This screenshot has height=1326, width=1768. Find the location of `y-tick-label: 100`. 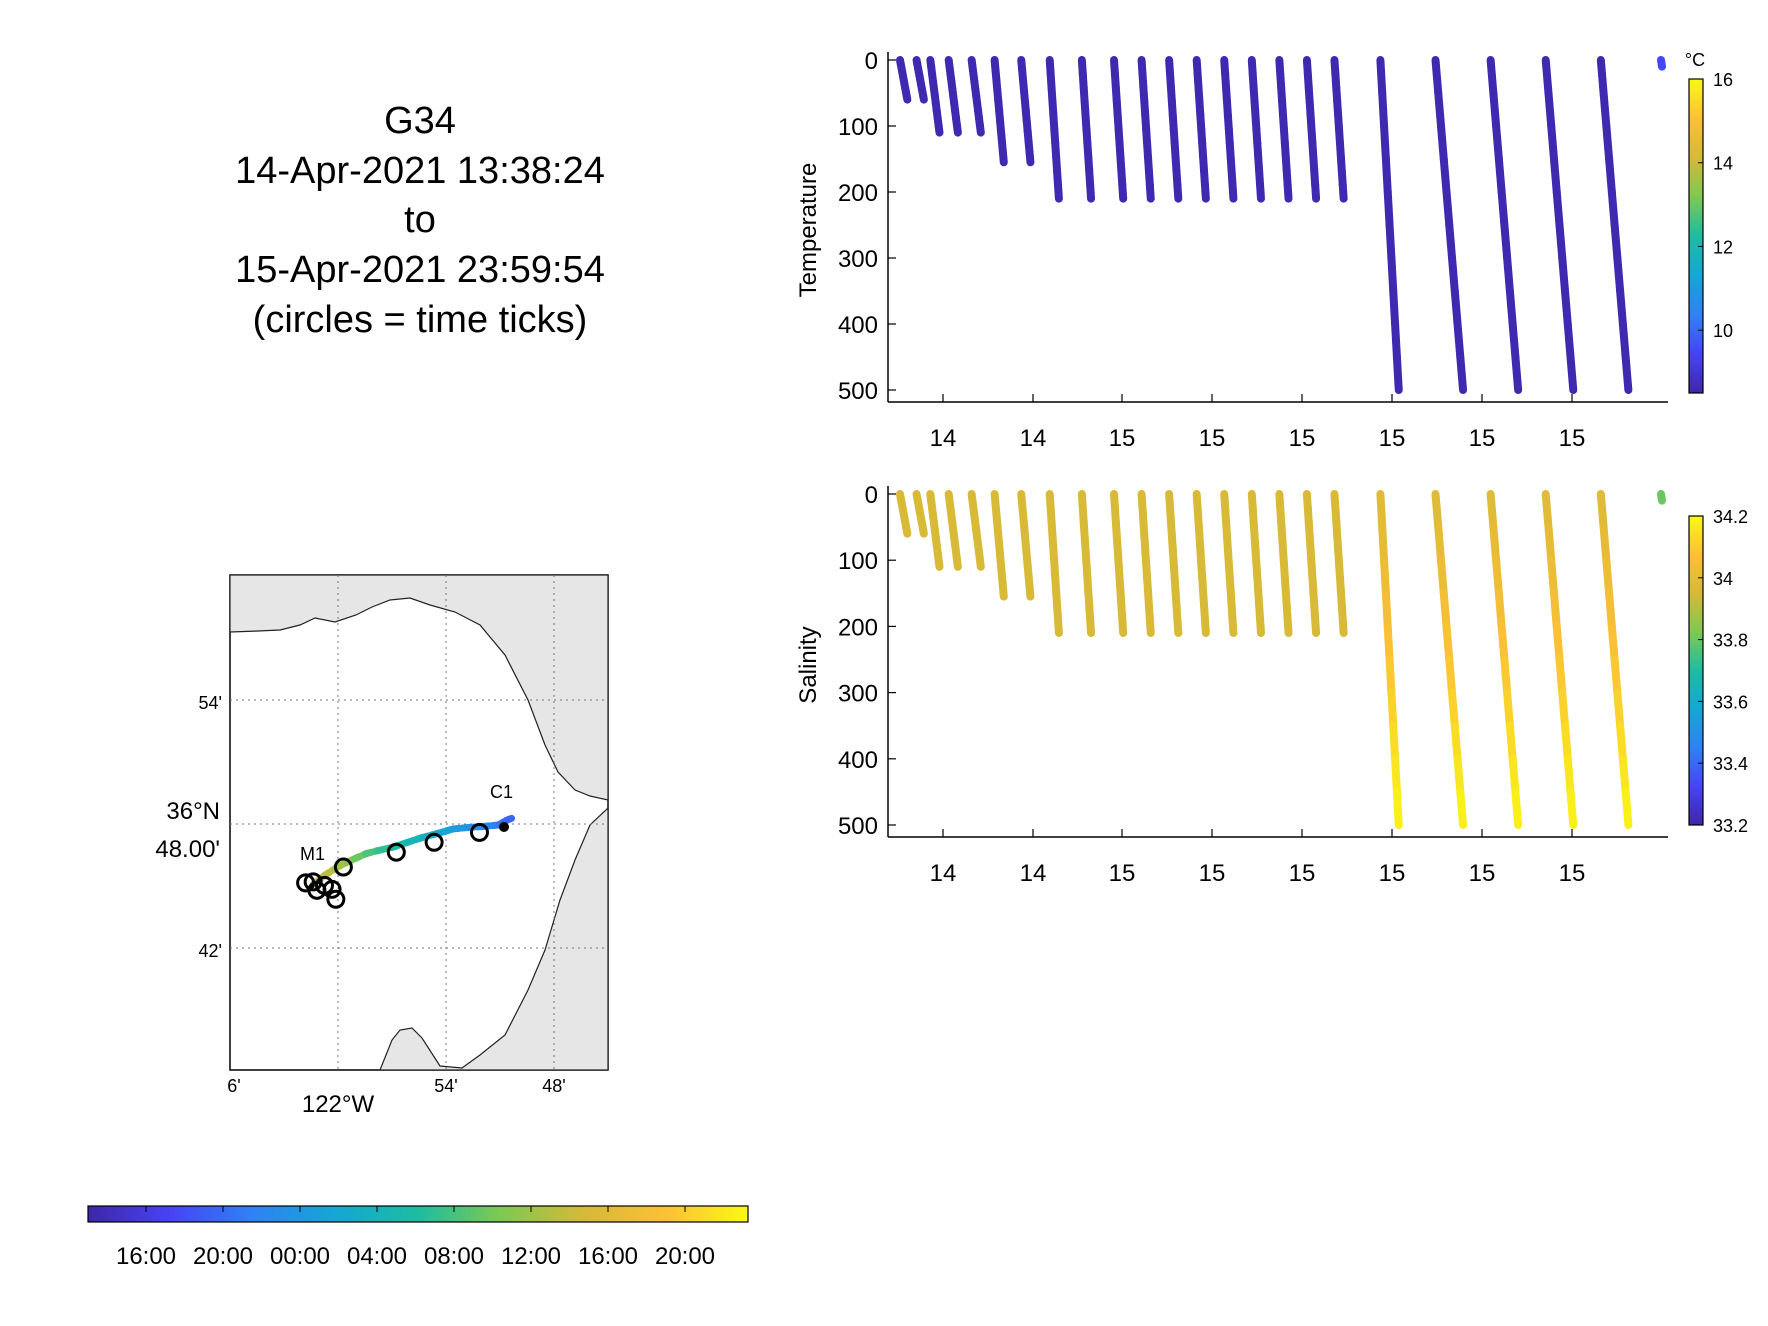

y-tick-label: 100 is located at coordinates (858, 127).